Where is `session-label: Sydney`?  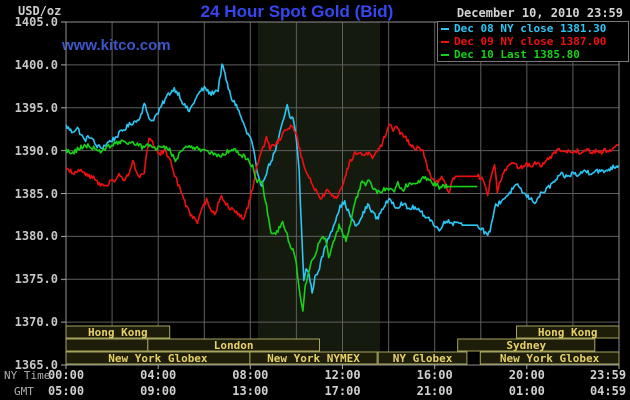
session-label: Sydney is located at coordinates (526, 345).